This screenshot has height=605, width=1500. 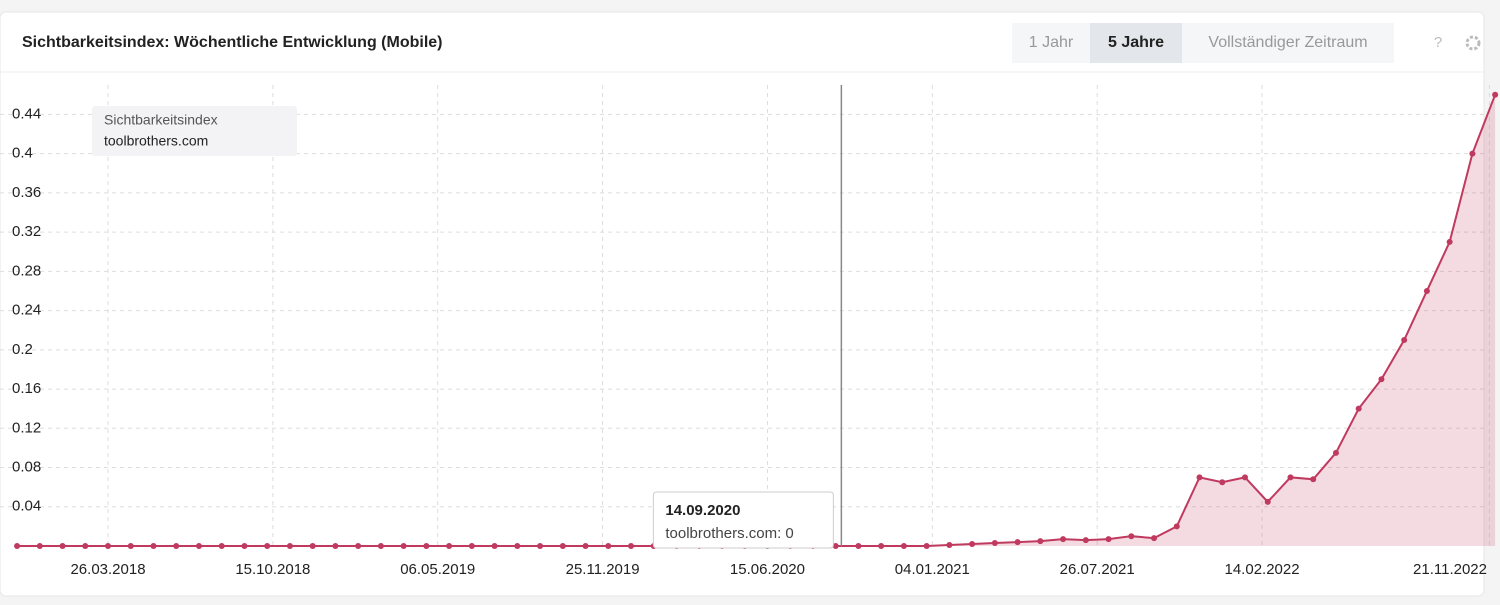 What do you see at coordinates (437, 569) in the screenshot?
I see `x-tick-label: 06.05.2019` at bounding box center [437, 569].